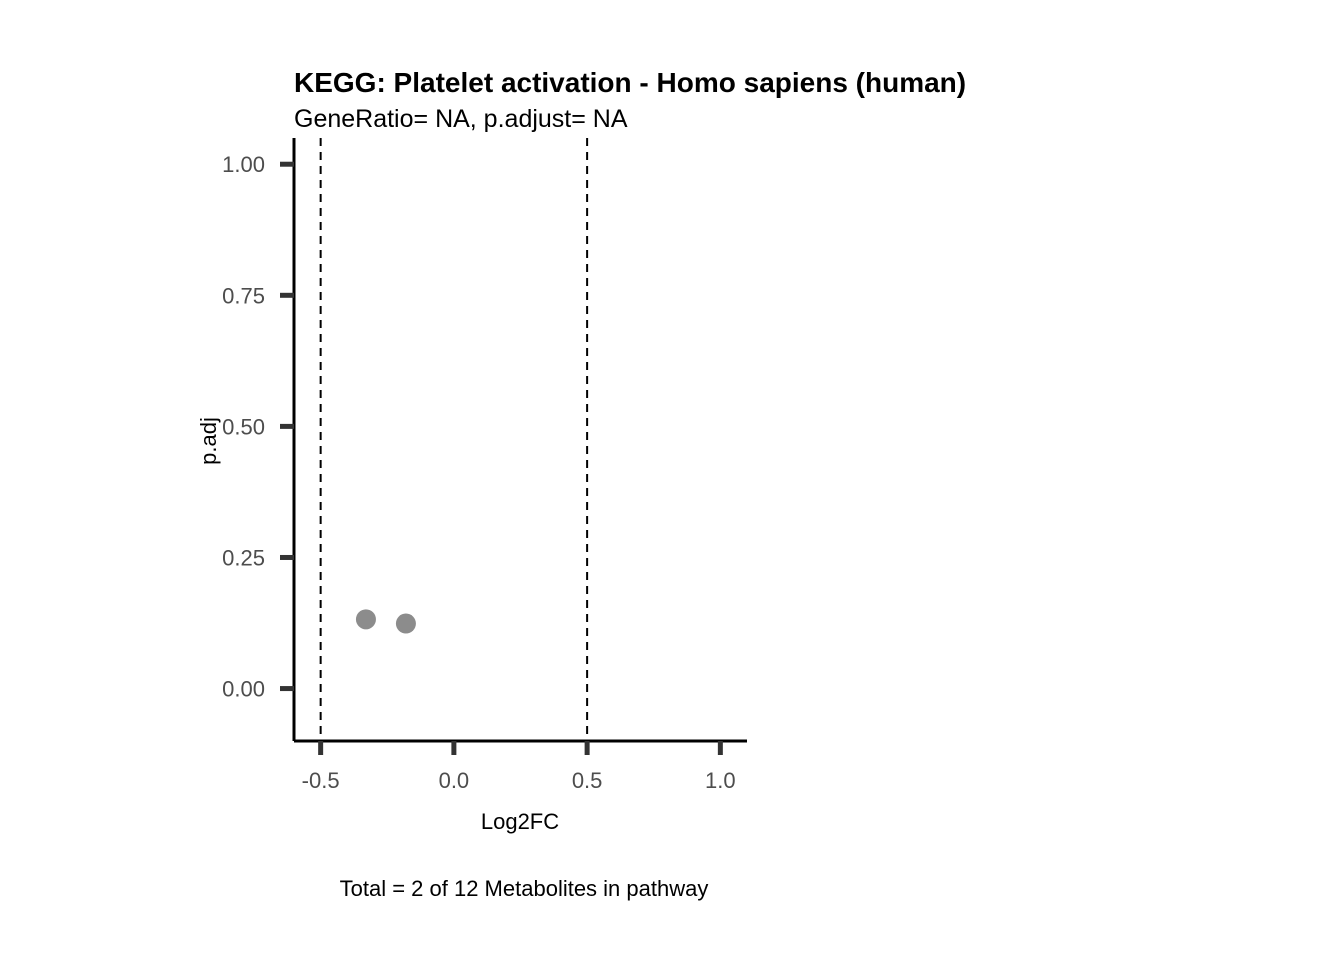  I want to click on x-tick-label: 0.5, so click(587, 780).